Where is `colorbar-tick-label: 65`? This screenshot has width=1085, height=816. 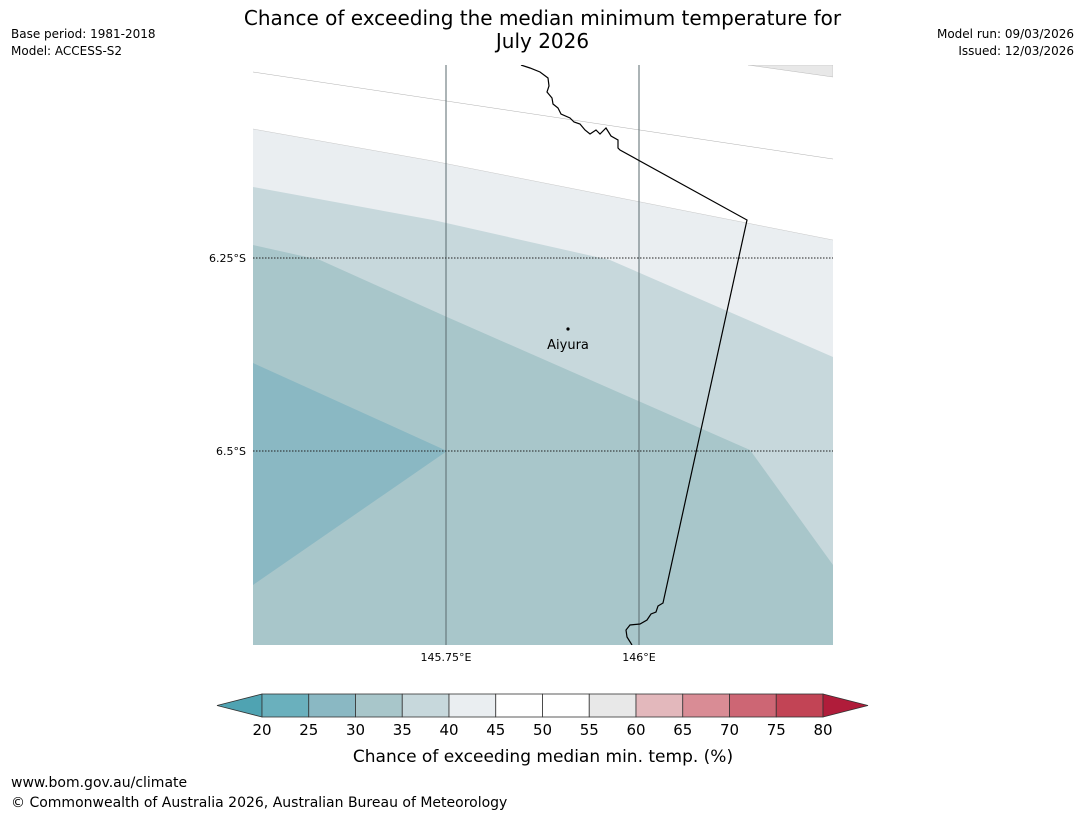
colorbar-tick-label: 65 is located at coordinates (682, 730).